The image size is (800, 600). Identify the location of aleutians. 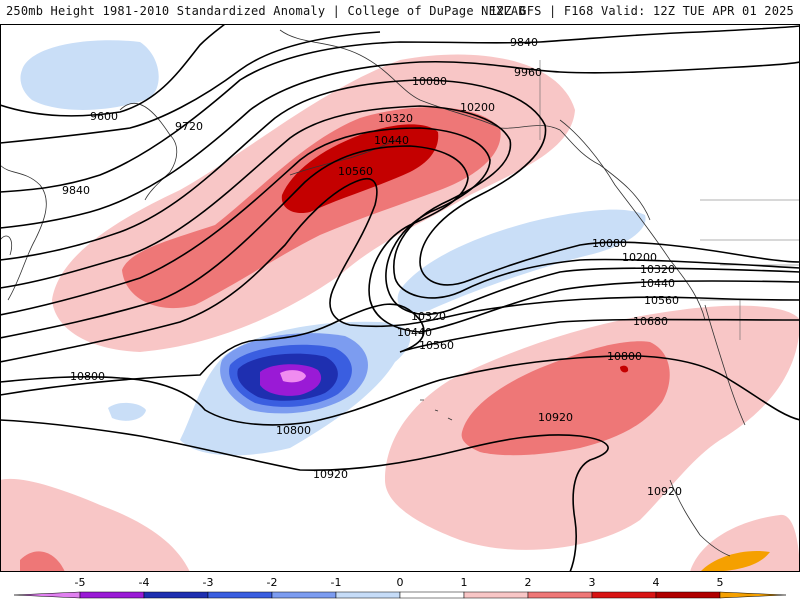
(345, 156).